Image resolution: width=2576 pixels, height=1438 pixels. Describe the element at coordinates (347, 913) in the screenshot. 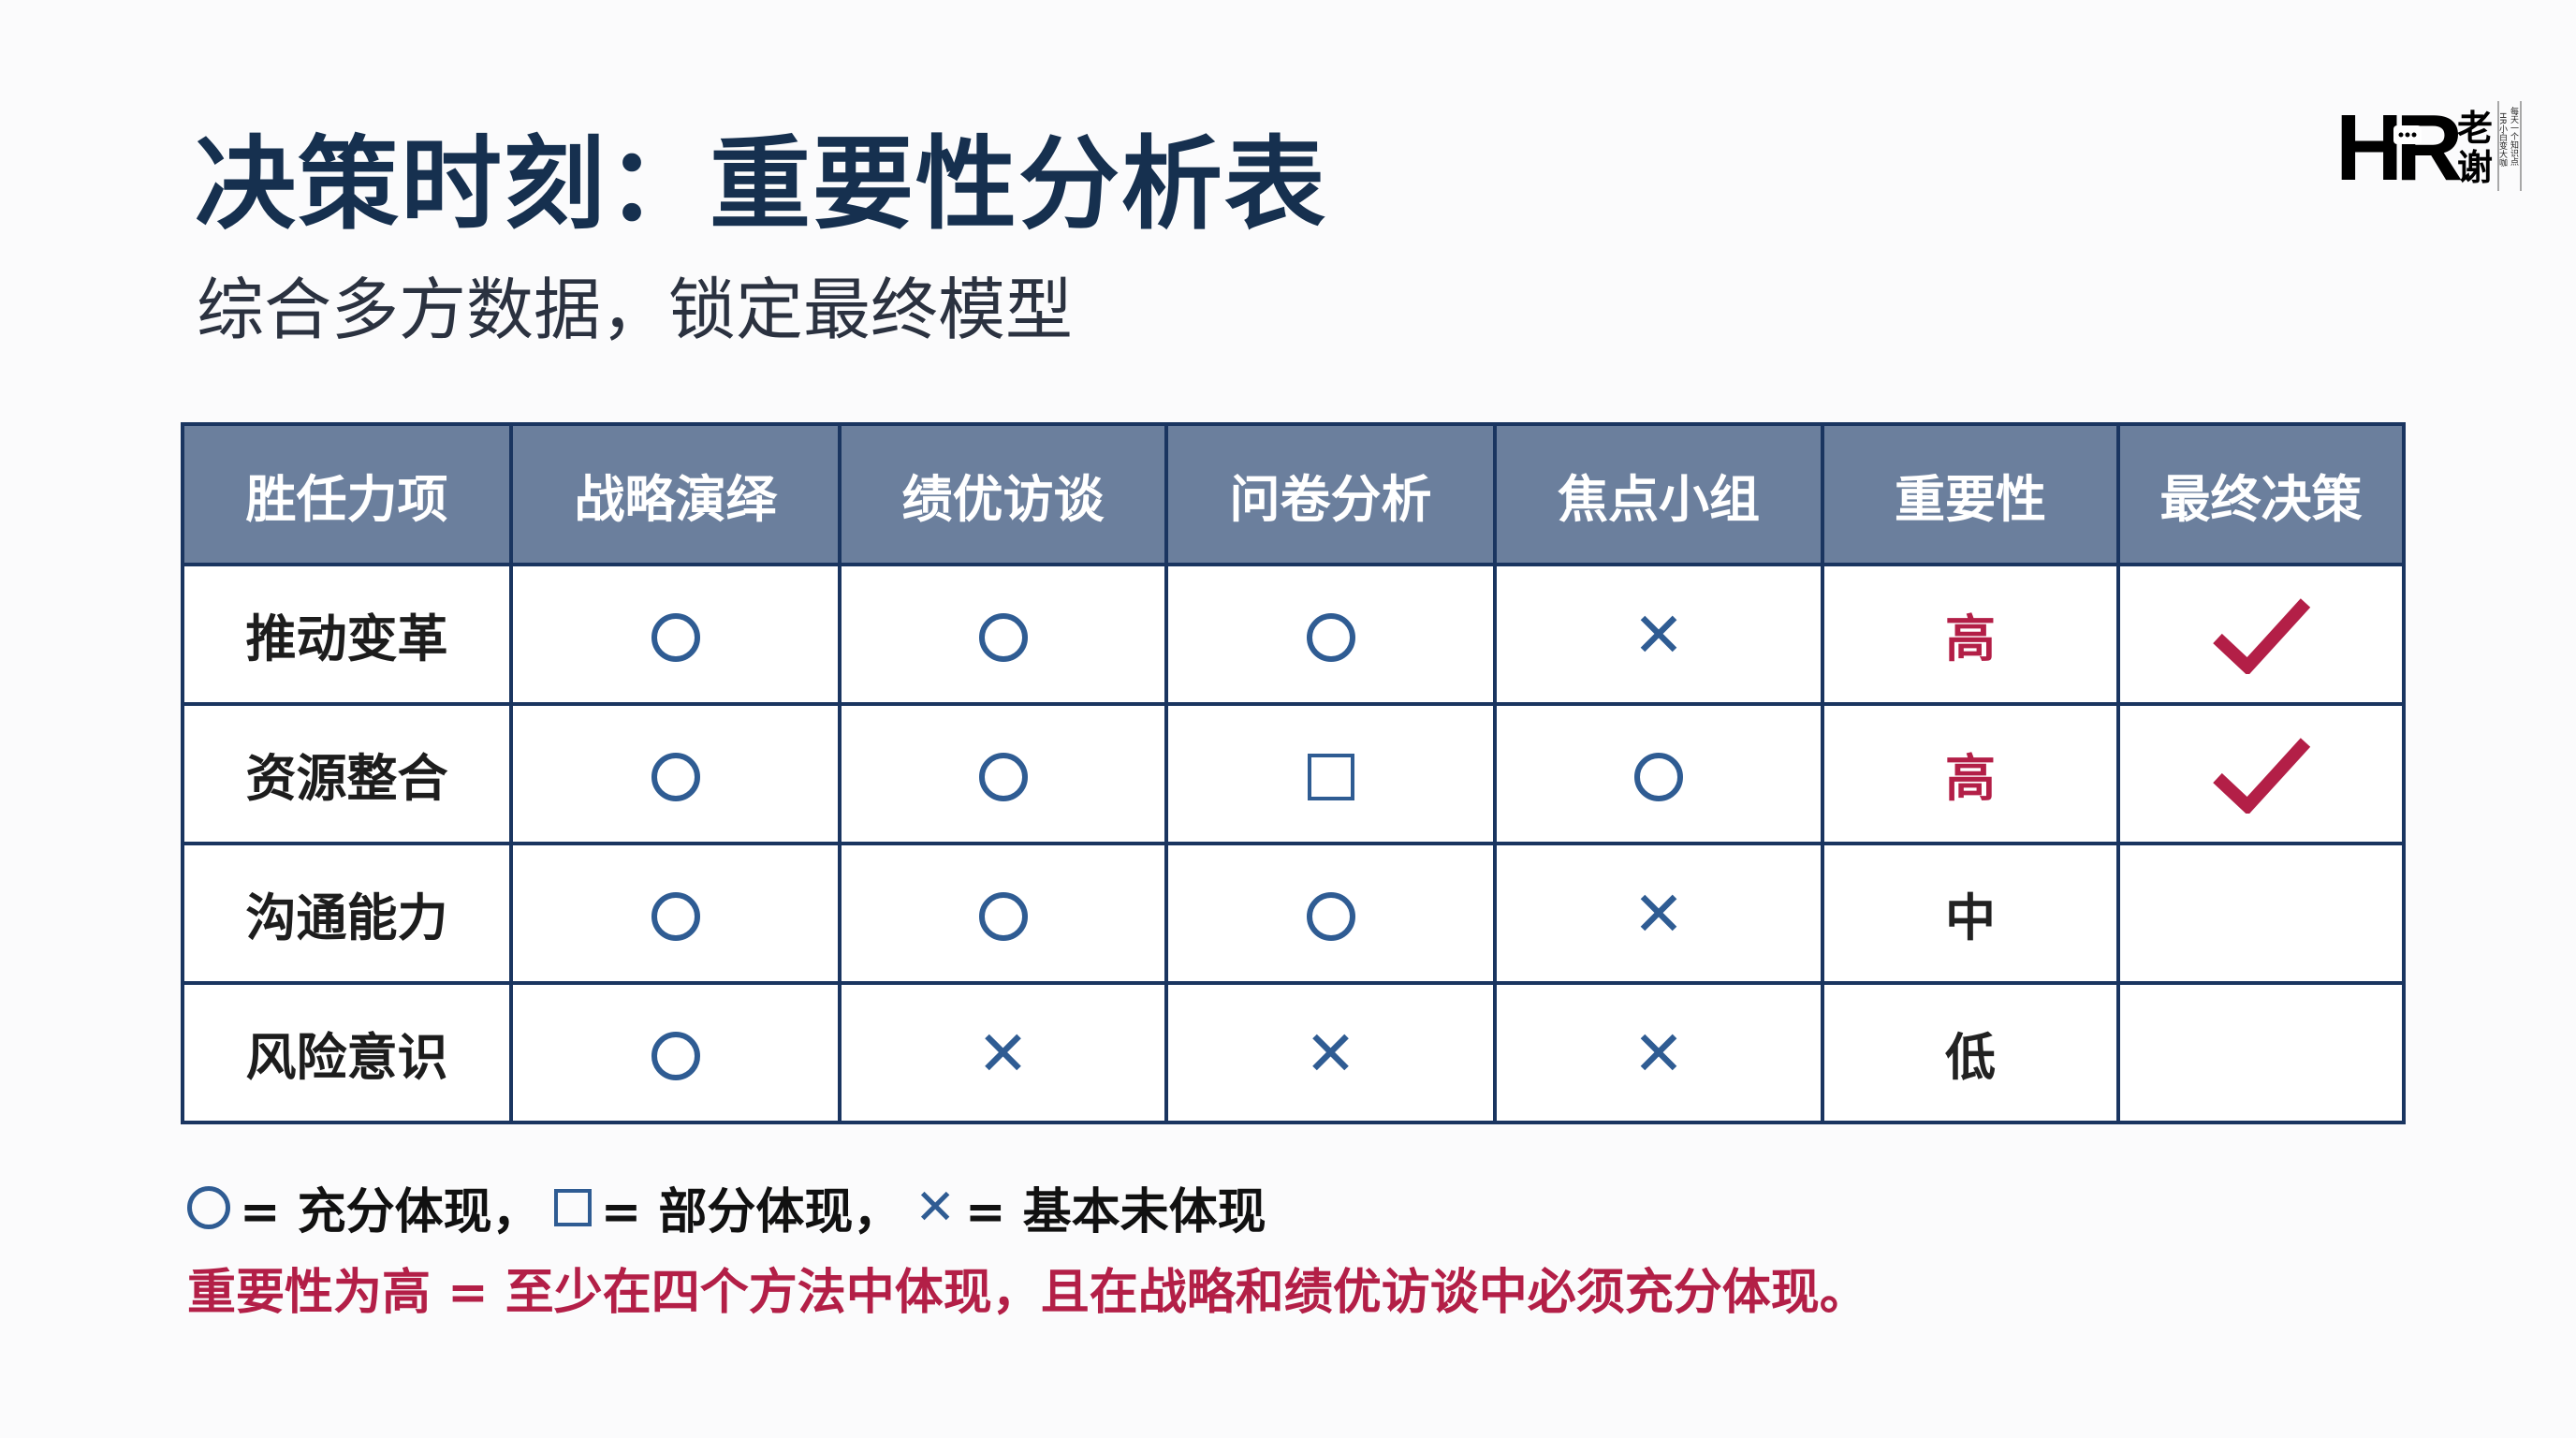

I see `competency-cell: 沟通能力` at that location.